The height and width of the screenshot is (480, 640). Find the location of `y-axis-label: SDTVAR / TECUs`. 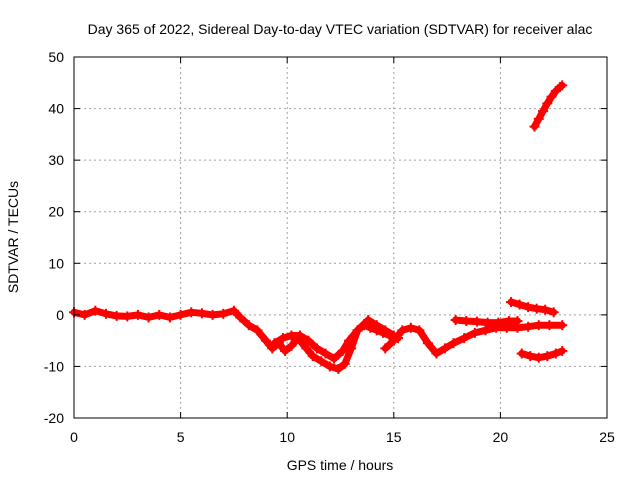

y-axis-label: SDTVAR / TECUs is located at coordinates (13, 237).